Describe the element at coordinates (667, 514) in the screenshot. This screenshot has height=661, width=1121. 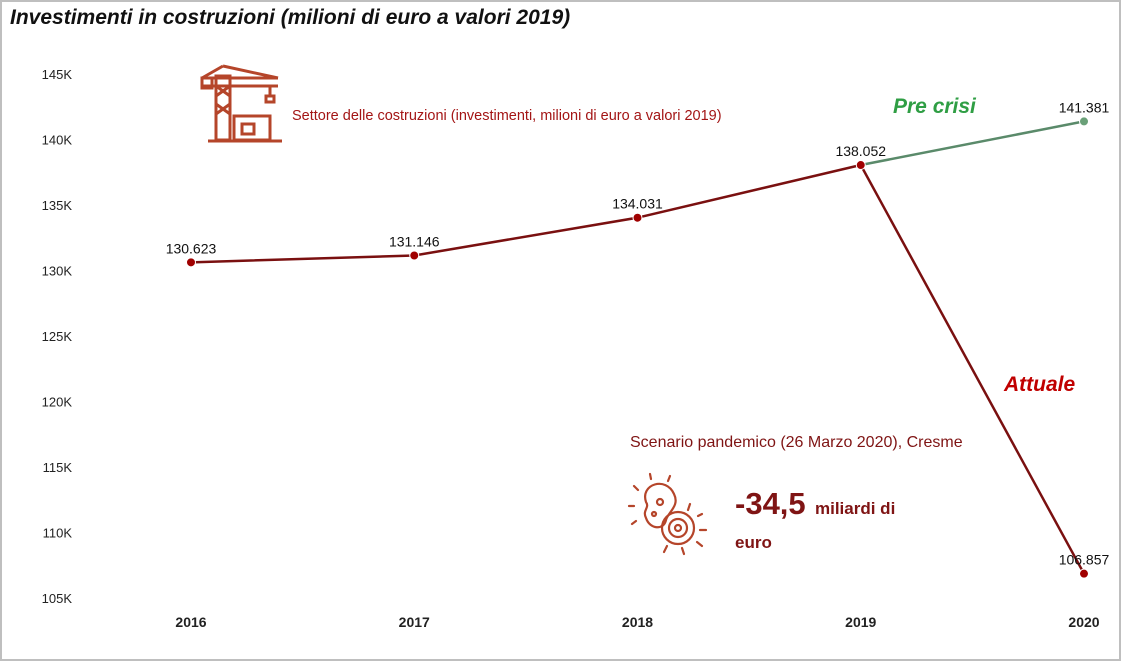
I see `virus-icon` at that location.